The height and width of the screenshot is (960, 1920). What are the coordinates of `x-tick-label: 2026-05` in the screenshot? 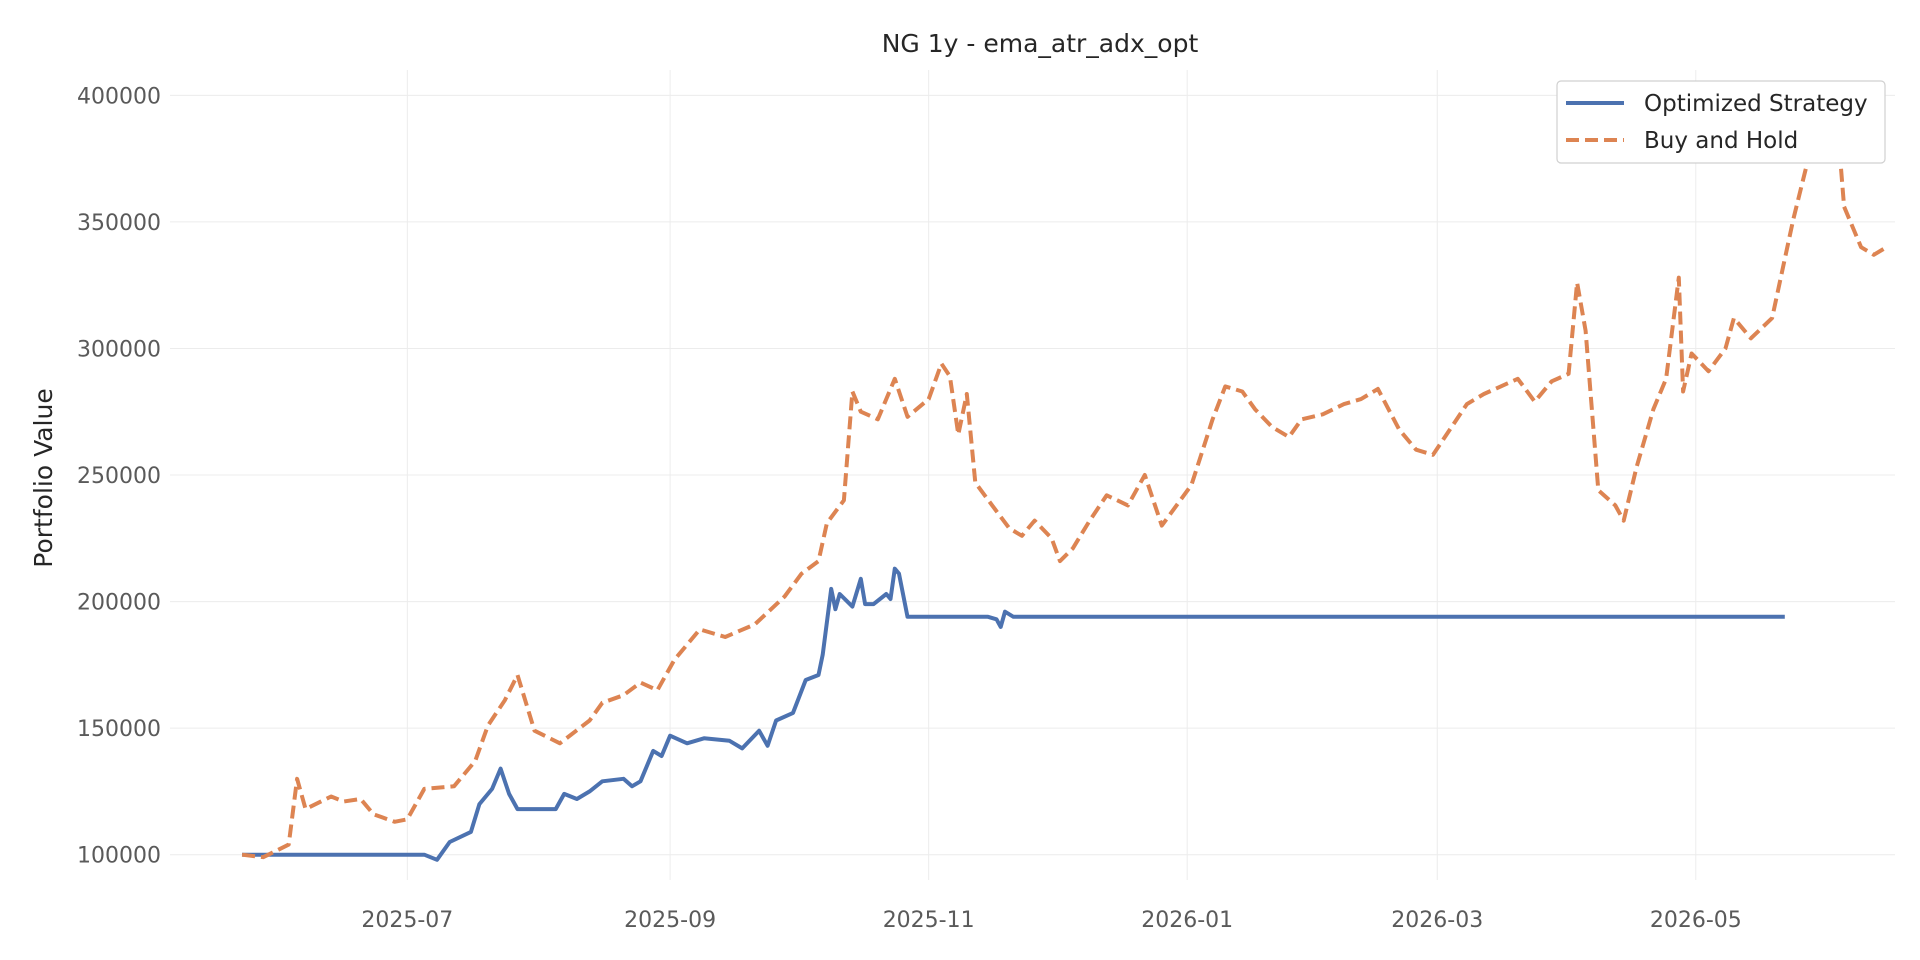 It's located at (1696, 920).